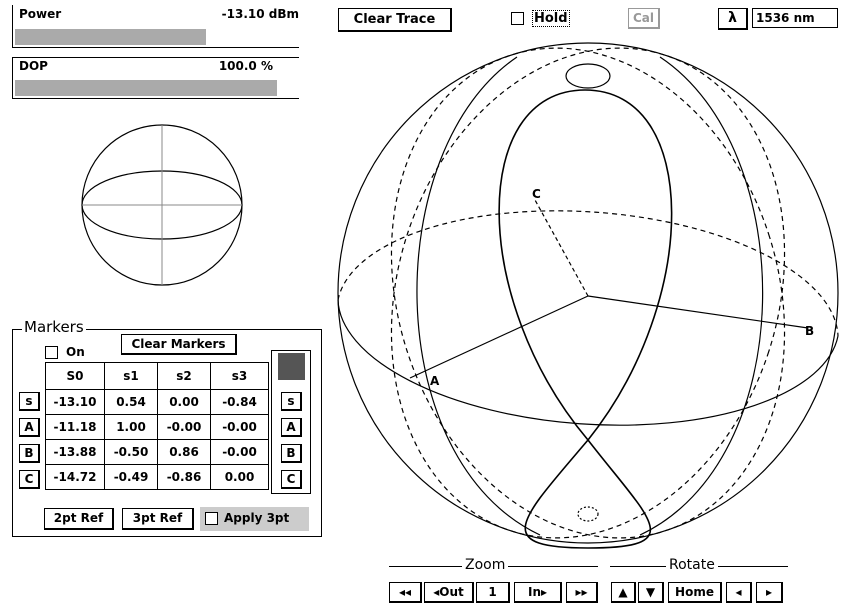 This screenshot has height=608, width=841. Describe the element at coordinates (435, 381) in the screenshot. I see `sphere-label: A` at that location.